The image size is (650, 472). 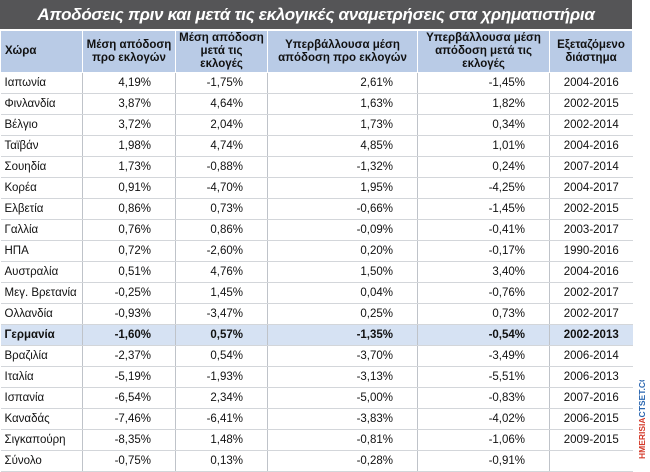 What do you see at coordinates (221, 293) in the screenshot?
I see `cell-post-return: 1,45%` at bounding box center [221, 293].